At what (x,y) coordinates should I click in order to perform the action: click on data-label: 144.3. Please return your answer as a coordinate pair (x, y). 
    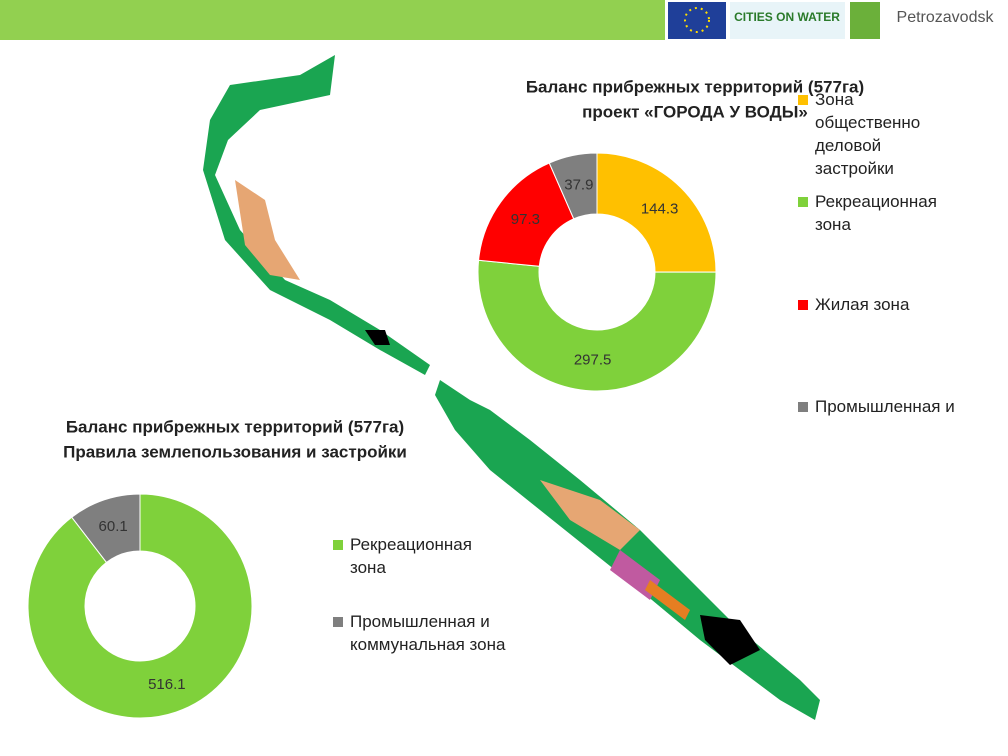
    Looking at the image, I should click on (660, 208).